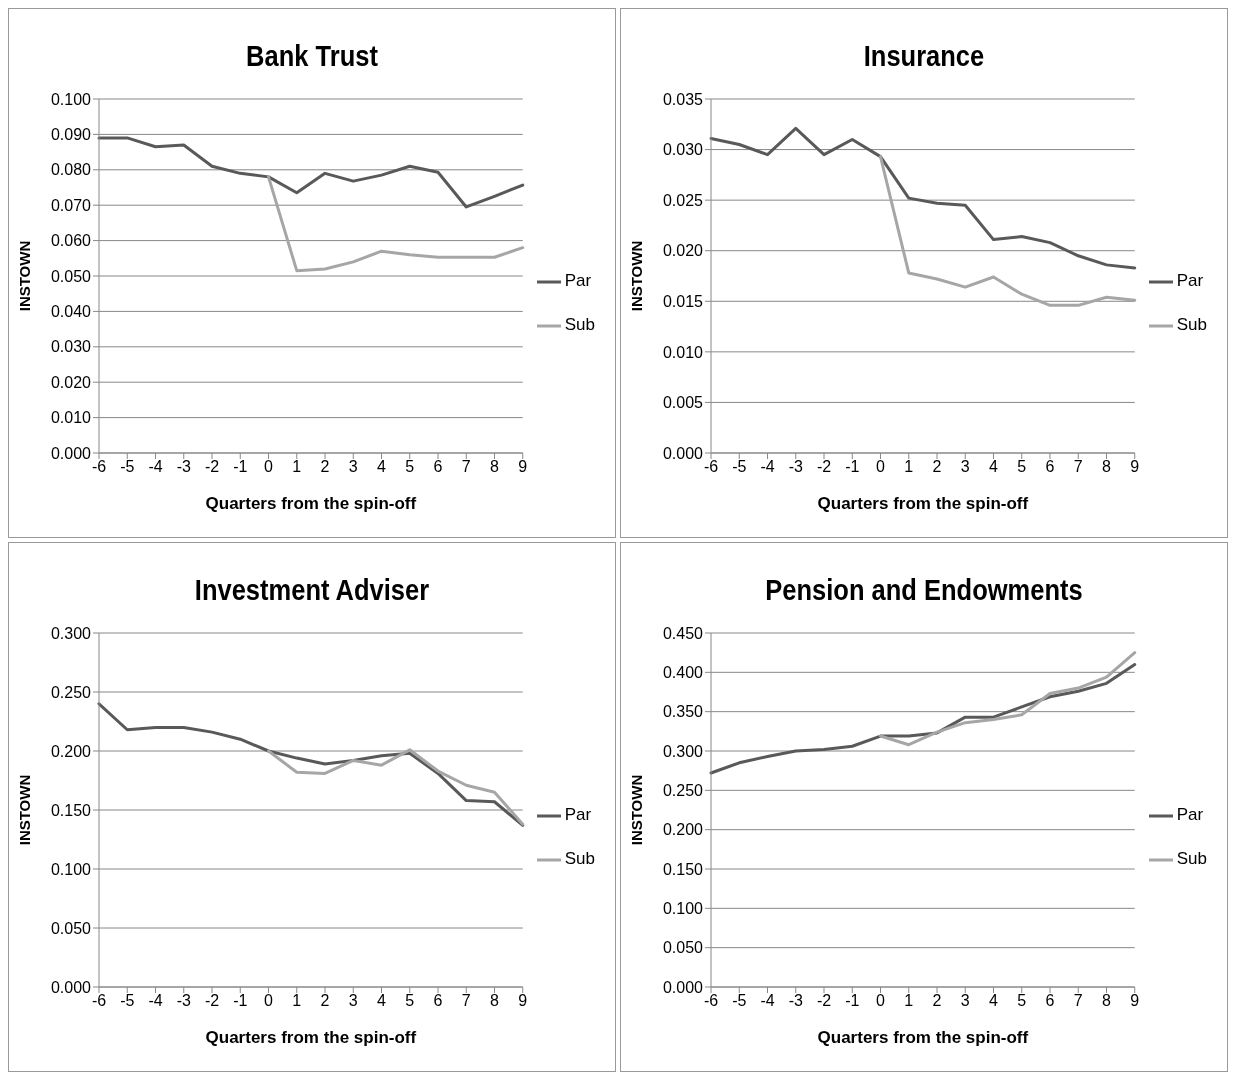 Image resolution: width=1239 pixels, height=1073 pixels. What do you see at coordinates (683, 403) in the screenshot?
I see `y-tick-label: 0.005` at bounding box center [683, 403].